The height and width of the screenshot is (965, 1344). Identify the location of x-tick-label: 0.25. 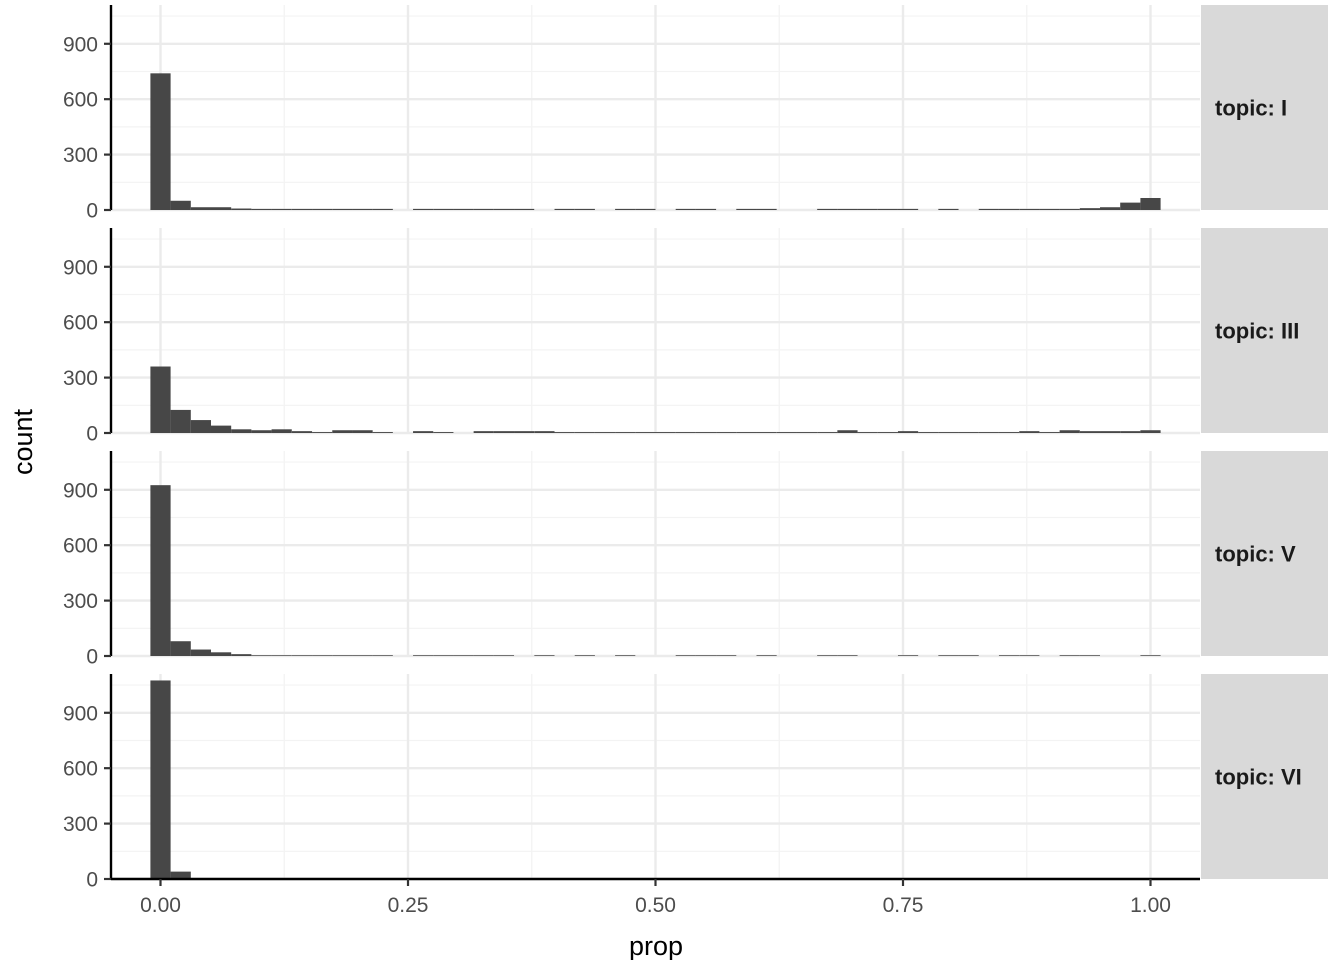
(408, 905).